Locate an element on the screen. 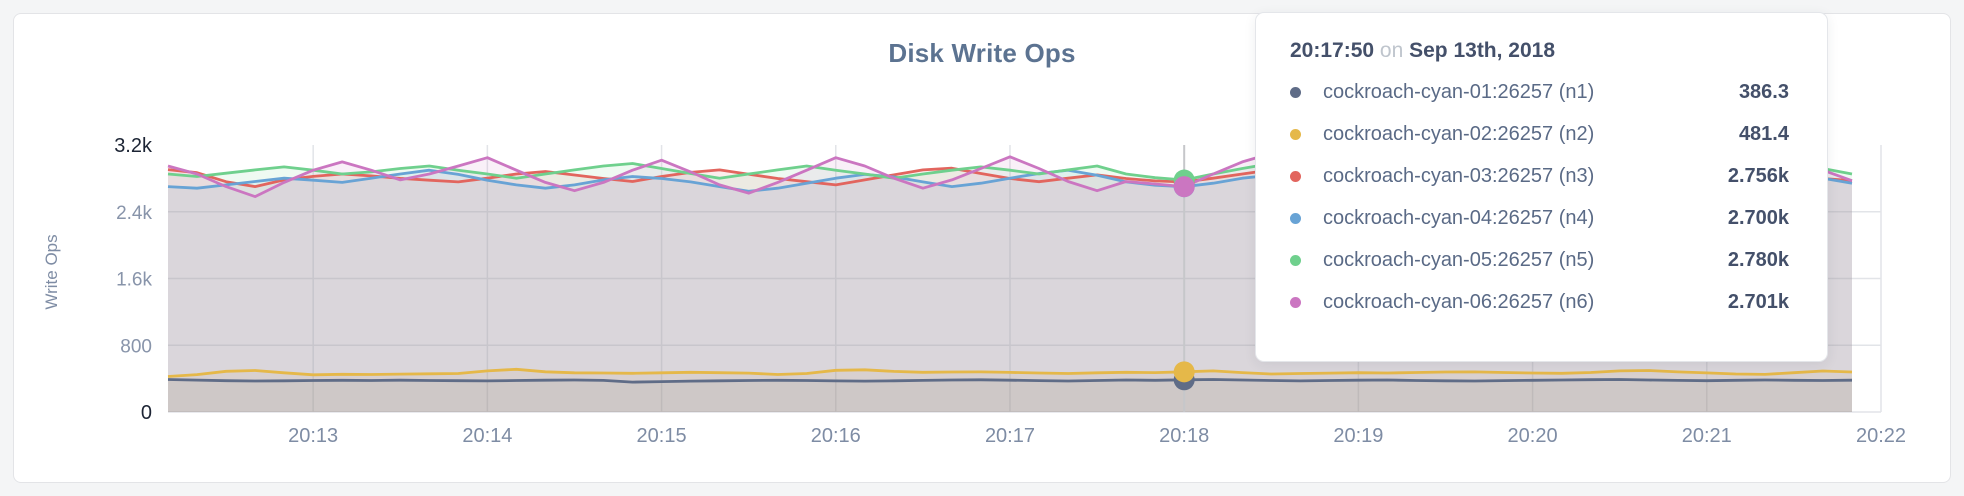 The width and height of the screenshot is (1964, 496). tooltip-series-value: 481.4 is located at coordinates (1763, 133).